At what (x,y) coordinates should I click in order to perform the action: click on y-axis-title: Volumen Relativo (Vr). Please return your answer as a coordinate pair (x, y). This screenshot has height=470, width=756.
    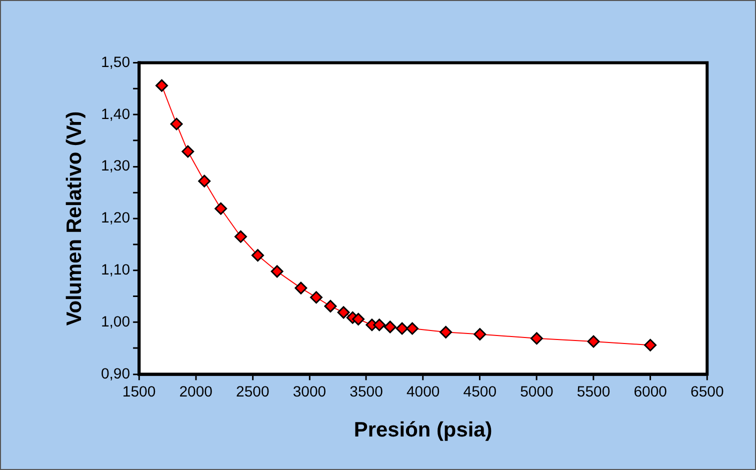
    Looking at the image, I should click on (74, 218).